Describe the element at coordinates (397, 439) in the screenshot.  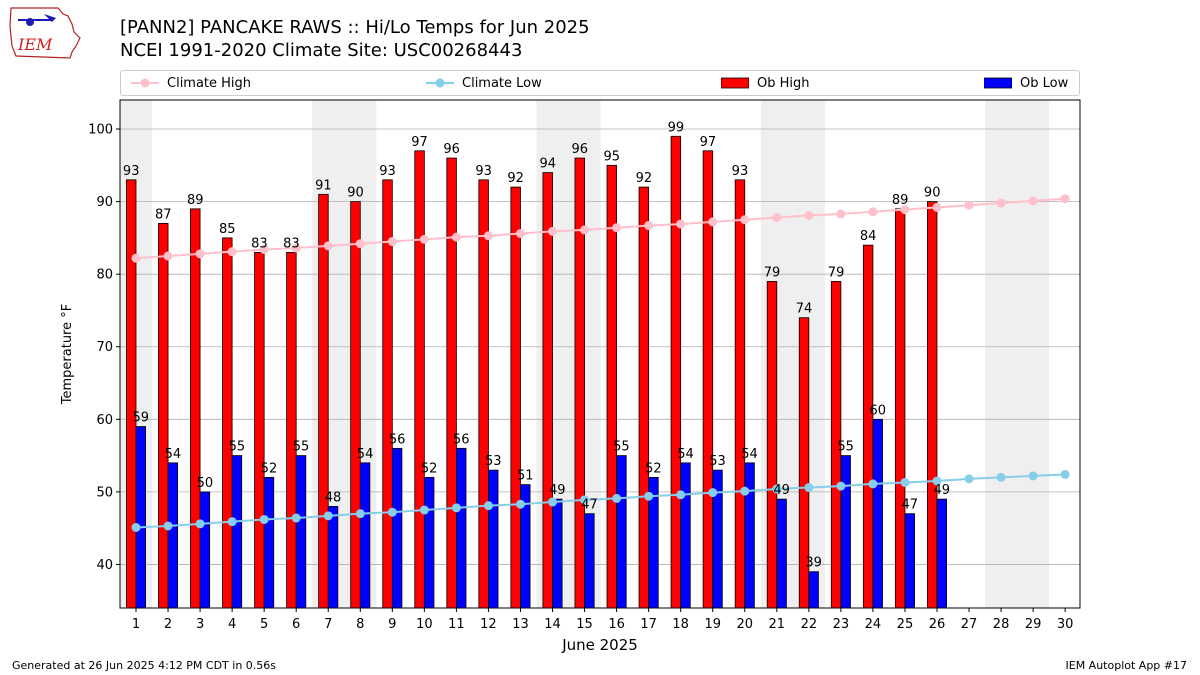
I see `ob-low-label-9: 56` at that location.